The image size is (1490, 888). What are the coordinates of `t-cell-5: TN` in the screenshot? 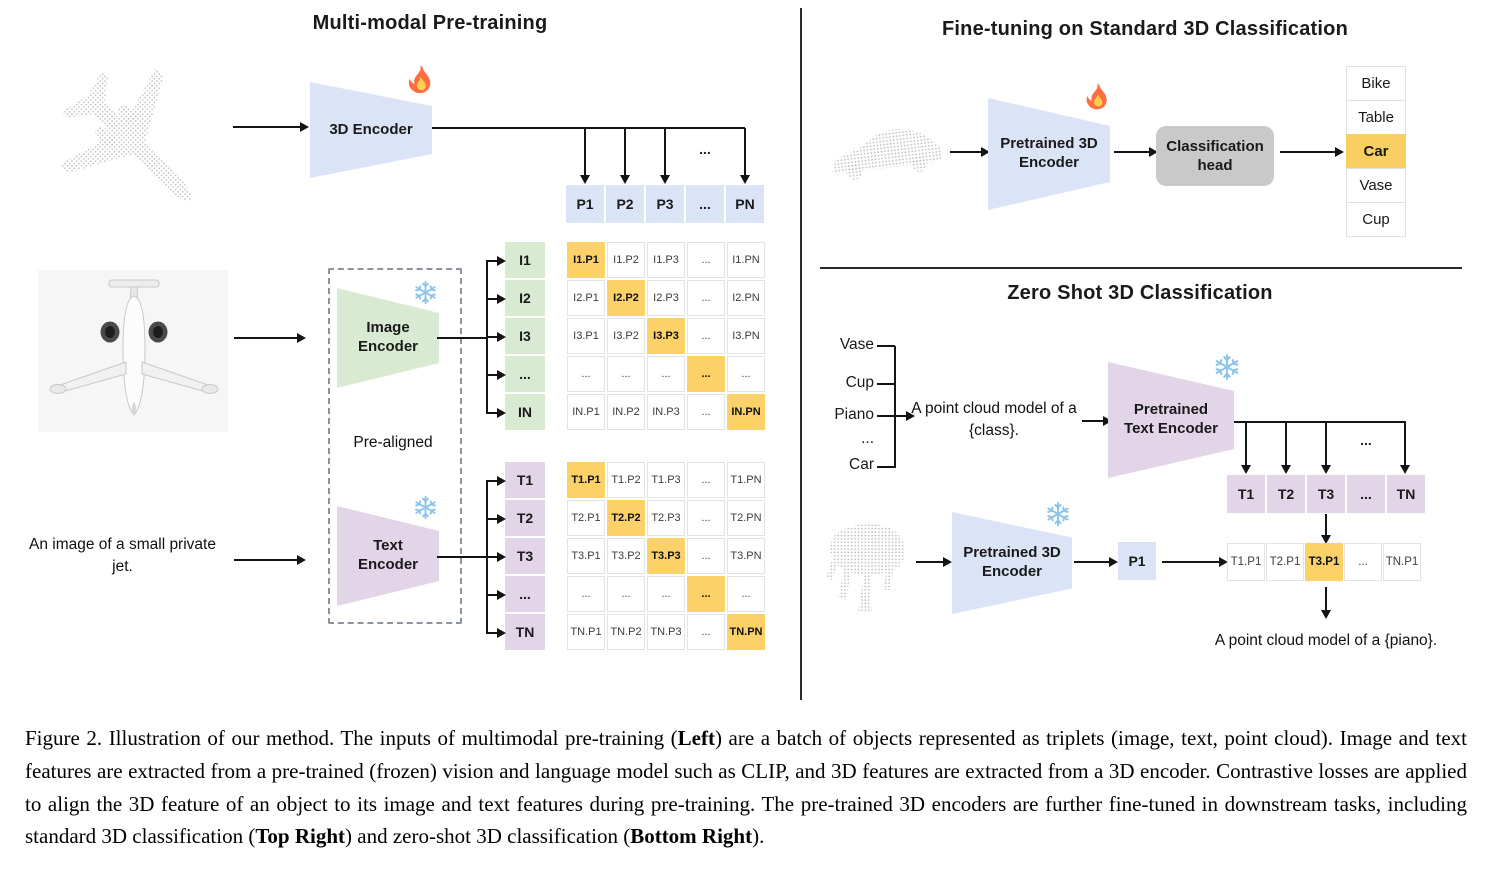 It's located at (1406, 494).